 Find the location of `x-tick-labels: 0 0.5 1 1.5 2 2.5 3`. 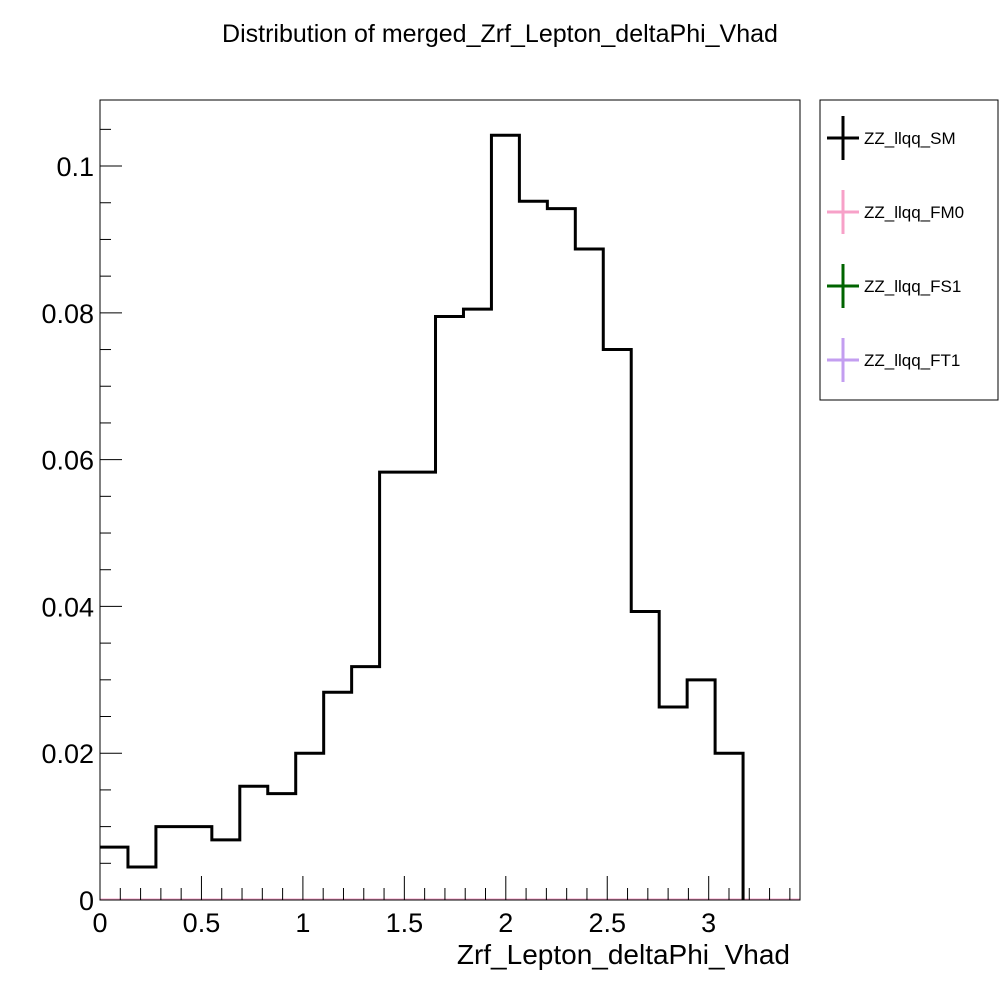

x-tick-labels: 0 0.5 1 1.5 2 2.5 3 is located at coordinates (404, 923).